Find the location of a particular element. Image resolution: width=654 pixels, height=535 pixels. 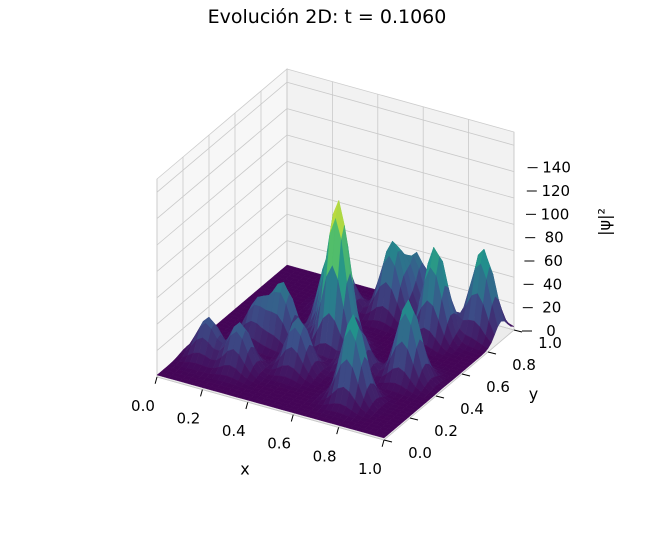

z-tick-label: 0 is located at coordinates (551, 331).